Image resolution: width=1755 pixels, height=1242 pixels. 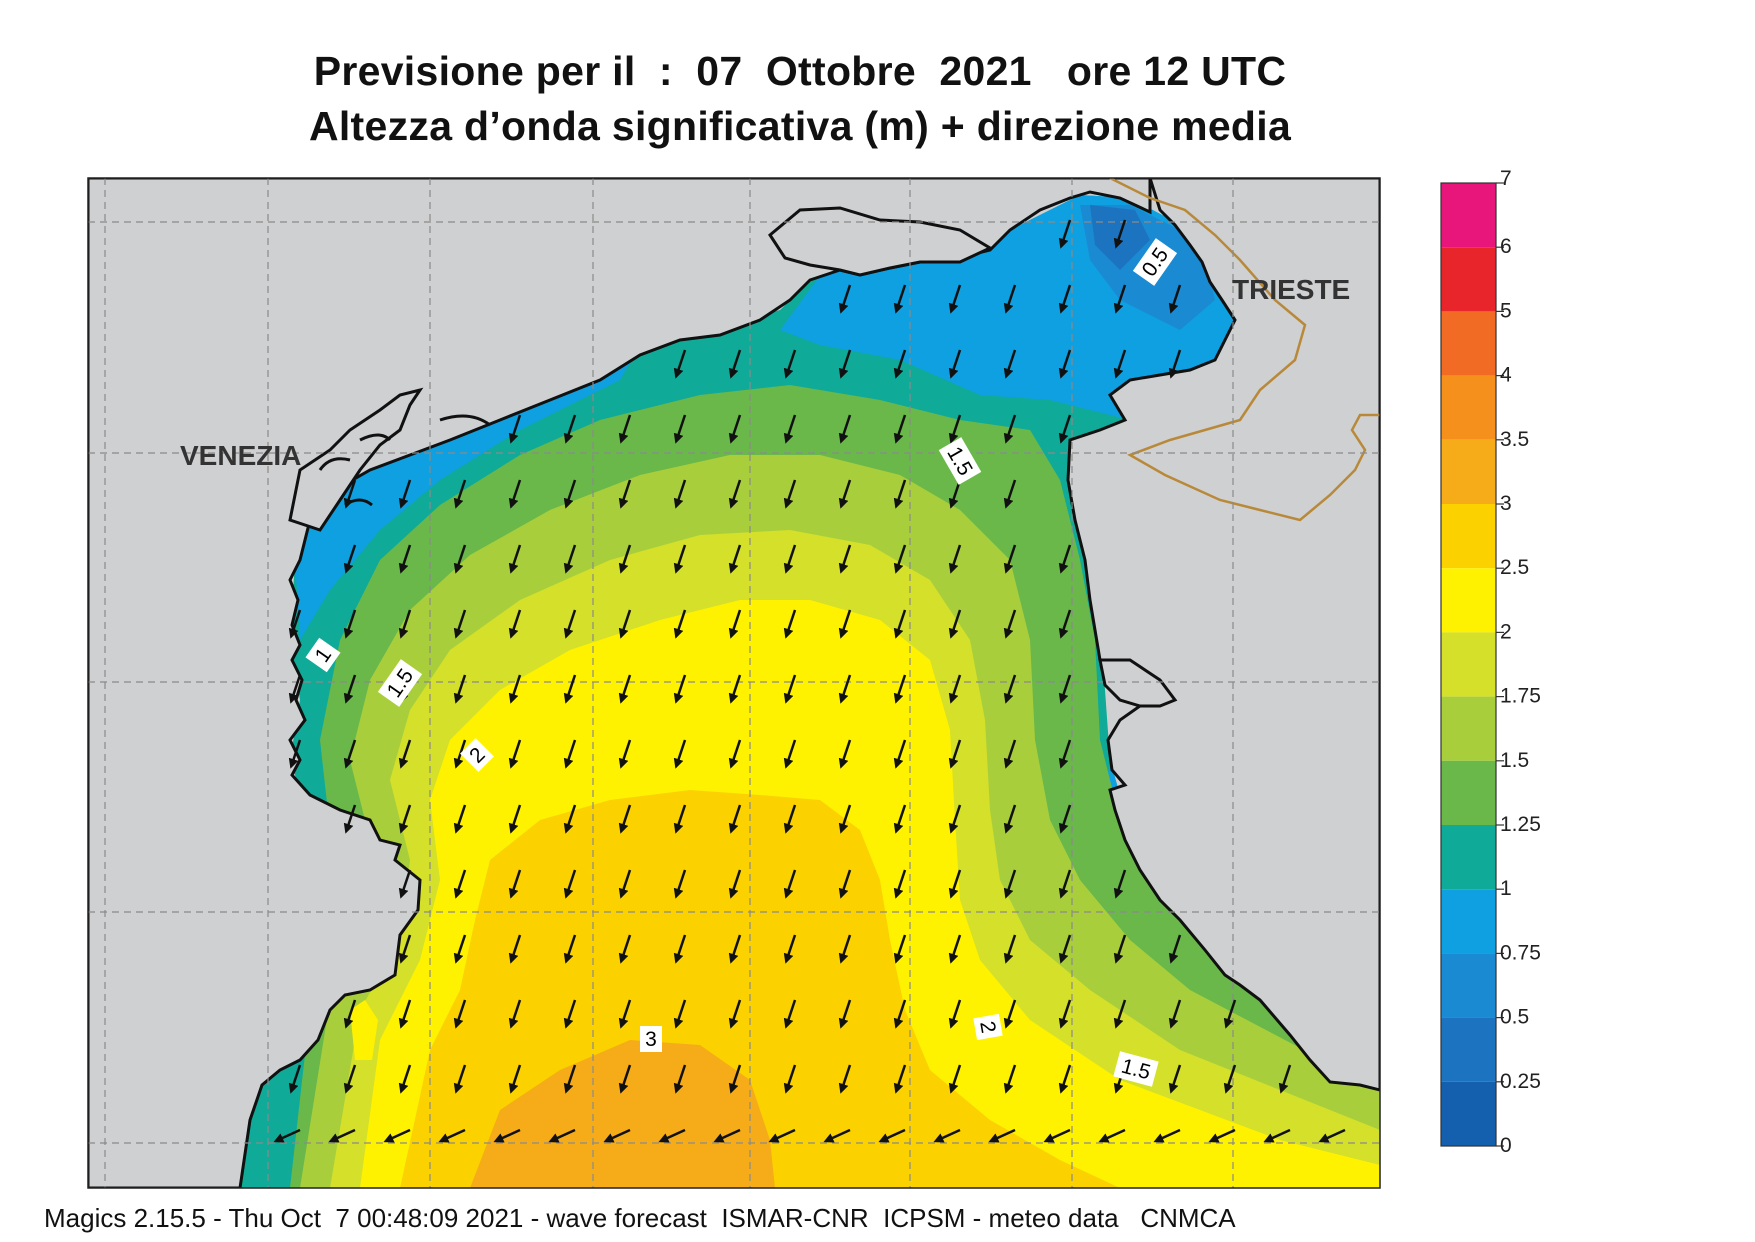 I want to click on contour-label: 2, so click(x=987, y=1027).